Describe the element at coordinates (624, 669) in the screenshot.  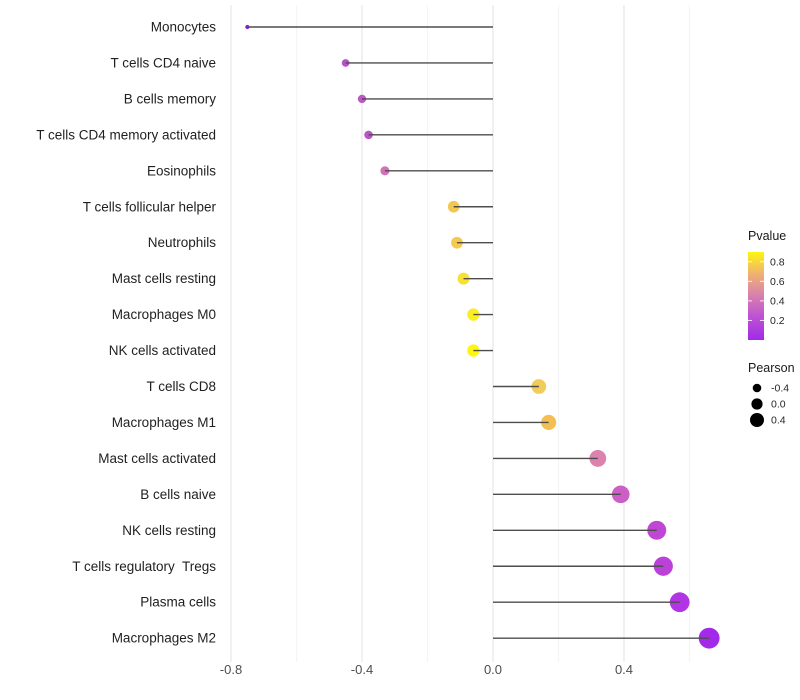
I see `x-axis-tick-label: 0.4` at that location.